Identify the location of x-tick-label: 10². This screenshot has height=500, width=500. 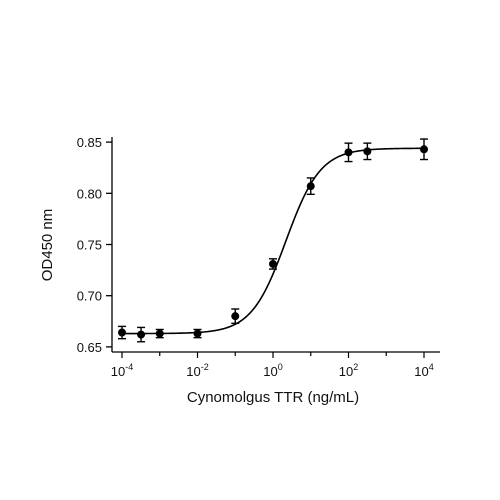
(348, 370).